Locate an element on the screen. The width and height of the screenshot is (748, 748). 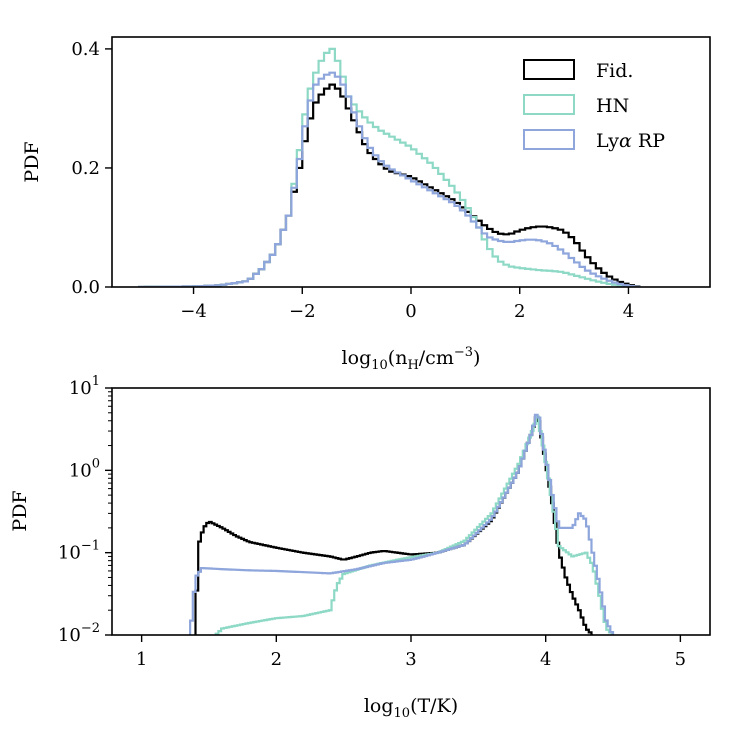
legend-label-fid: Fid. is located at coordinates (614, 71).